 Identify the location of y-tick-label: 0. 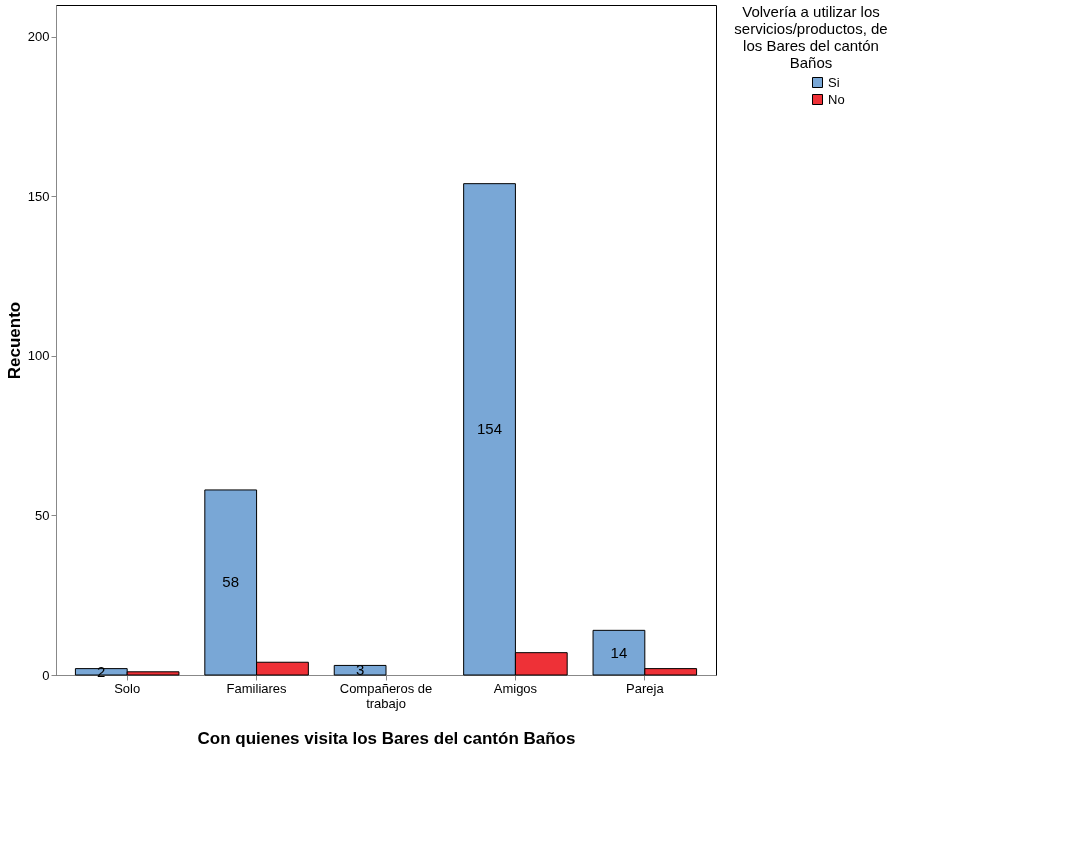
(46, 675).